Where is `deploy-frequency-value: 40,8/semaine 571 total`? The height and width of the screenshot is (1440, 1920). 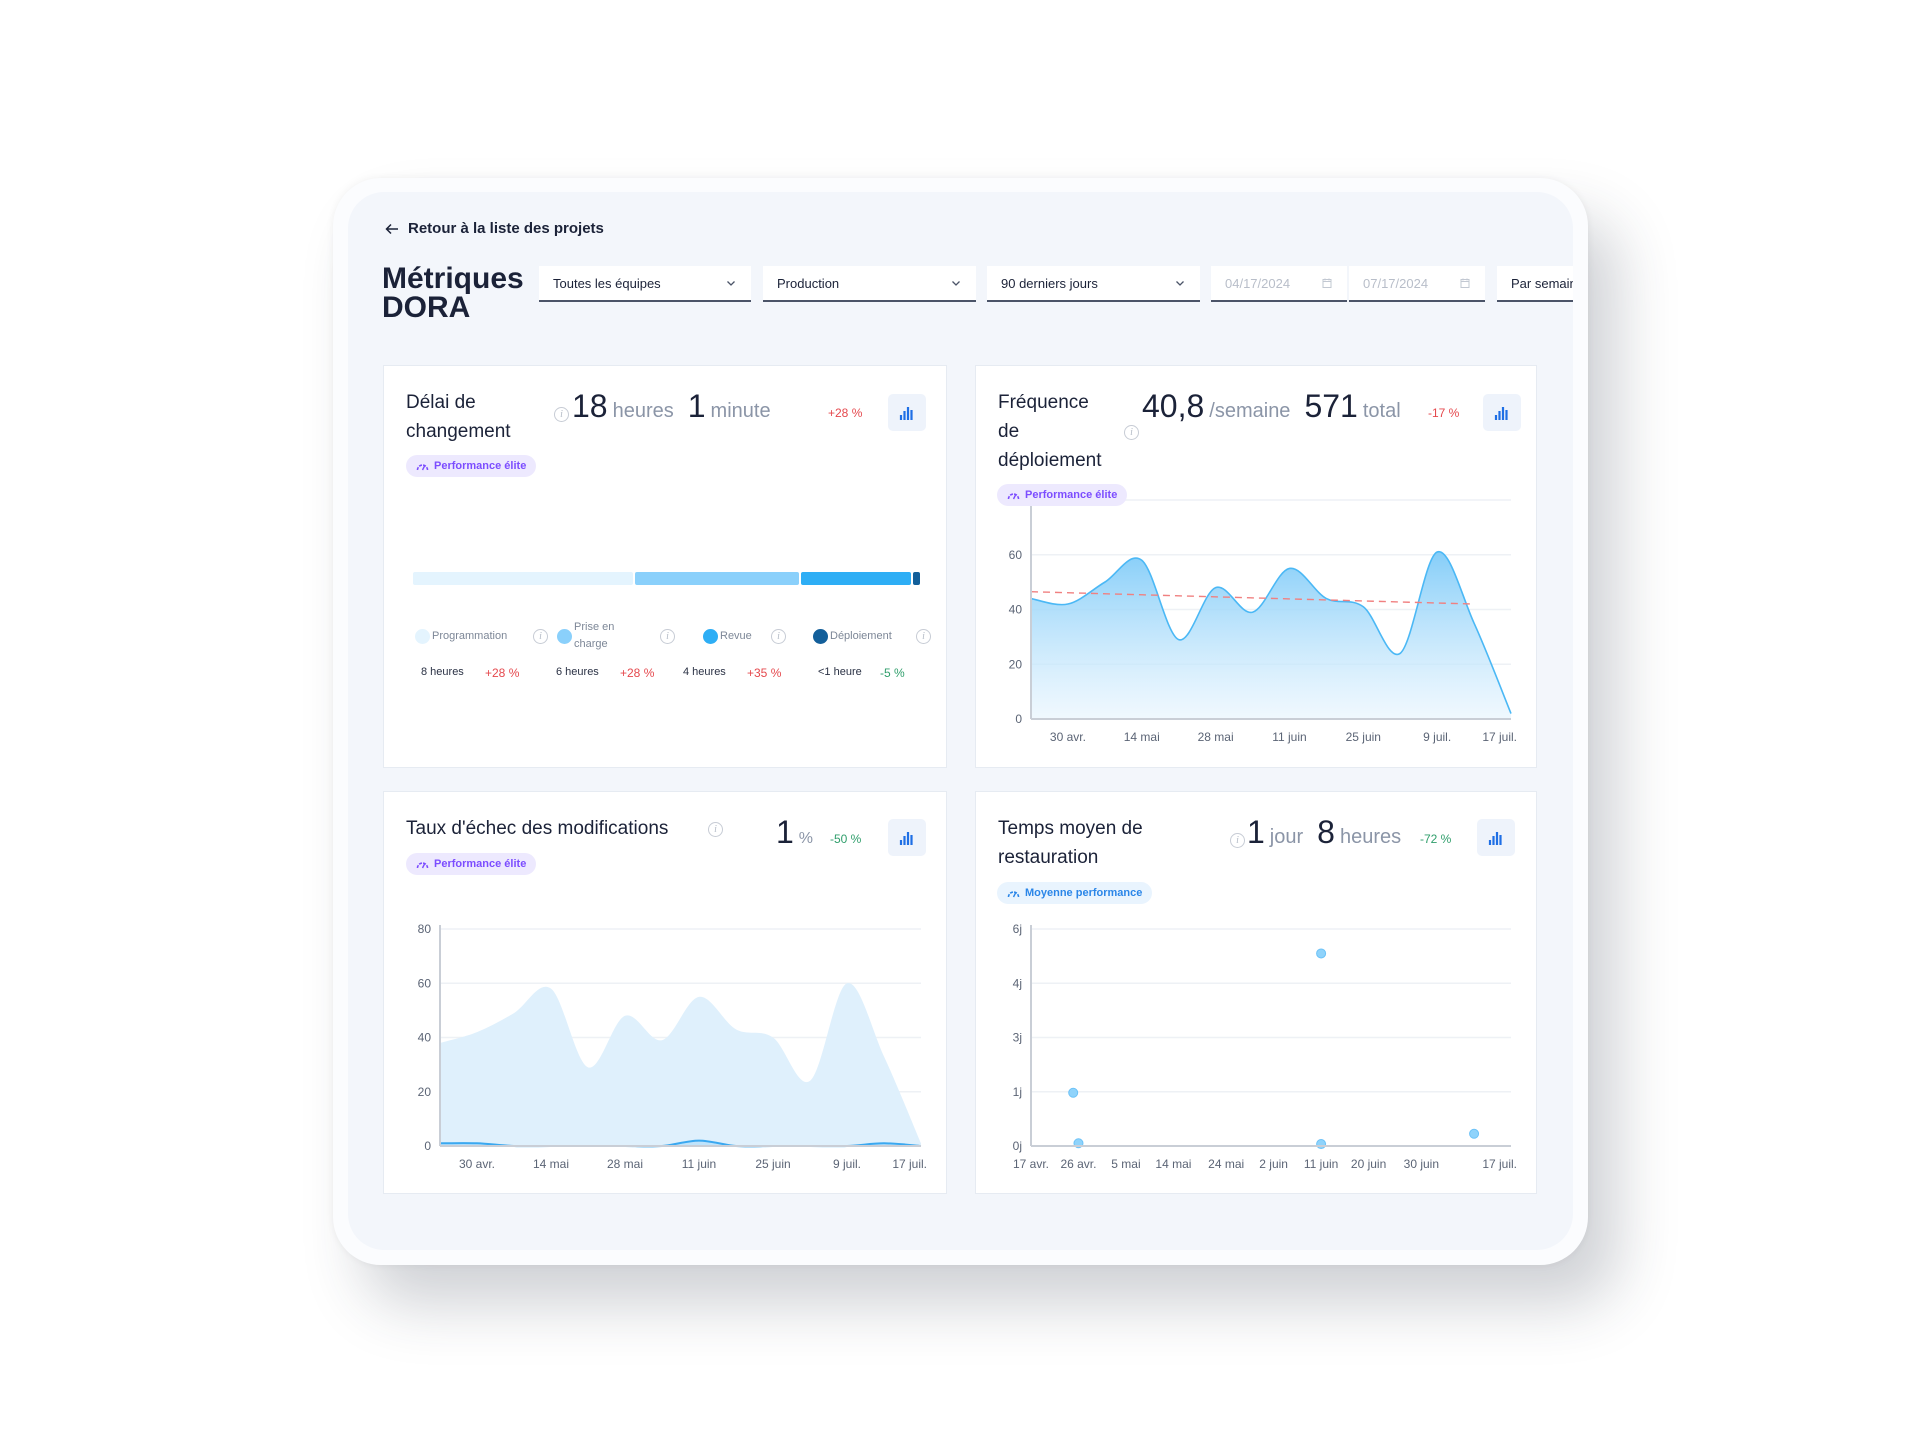 deploy-frequency-value: 40,8/semaine 571 total is located at coordinates (1278, 406).